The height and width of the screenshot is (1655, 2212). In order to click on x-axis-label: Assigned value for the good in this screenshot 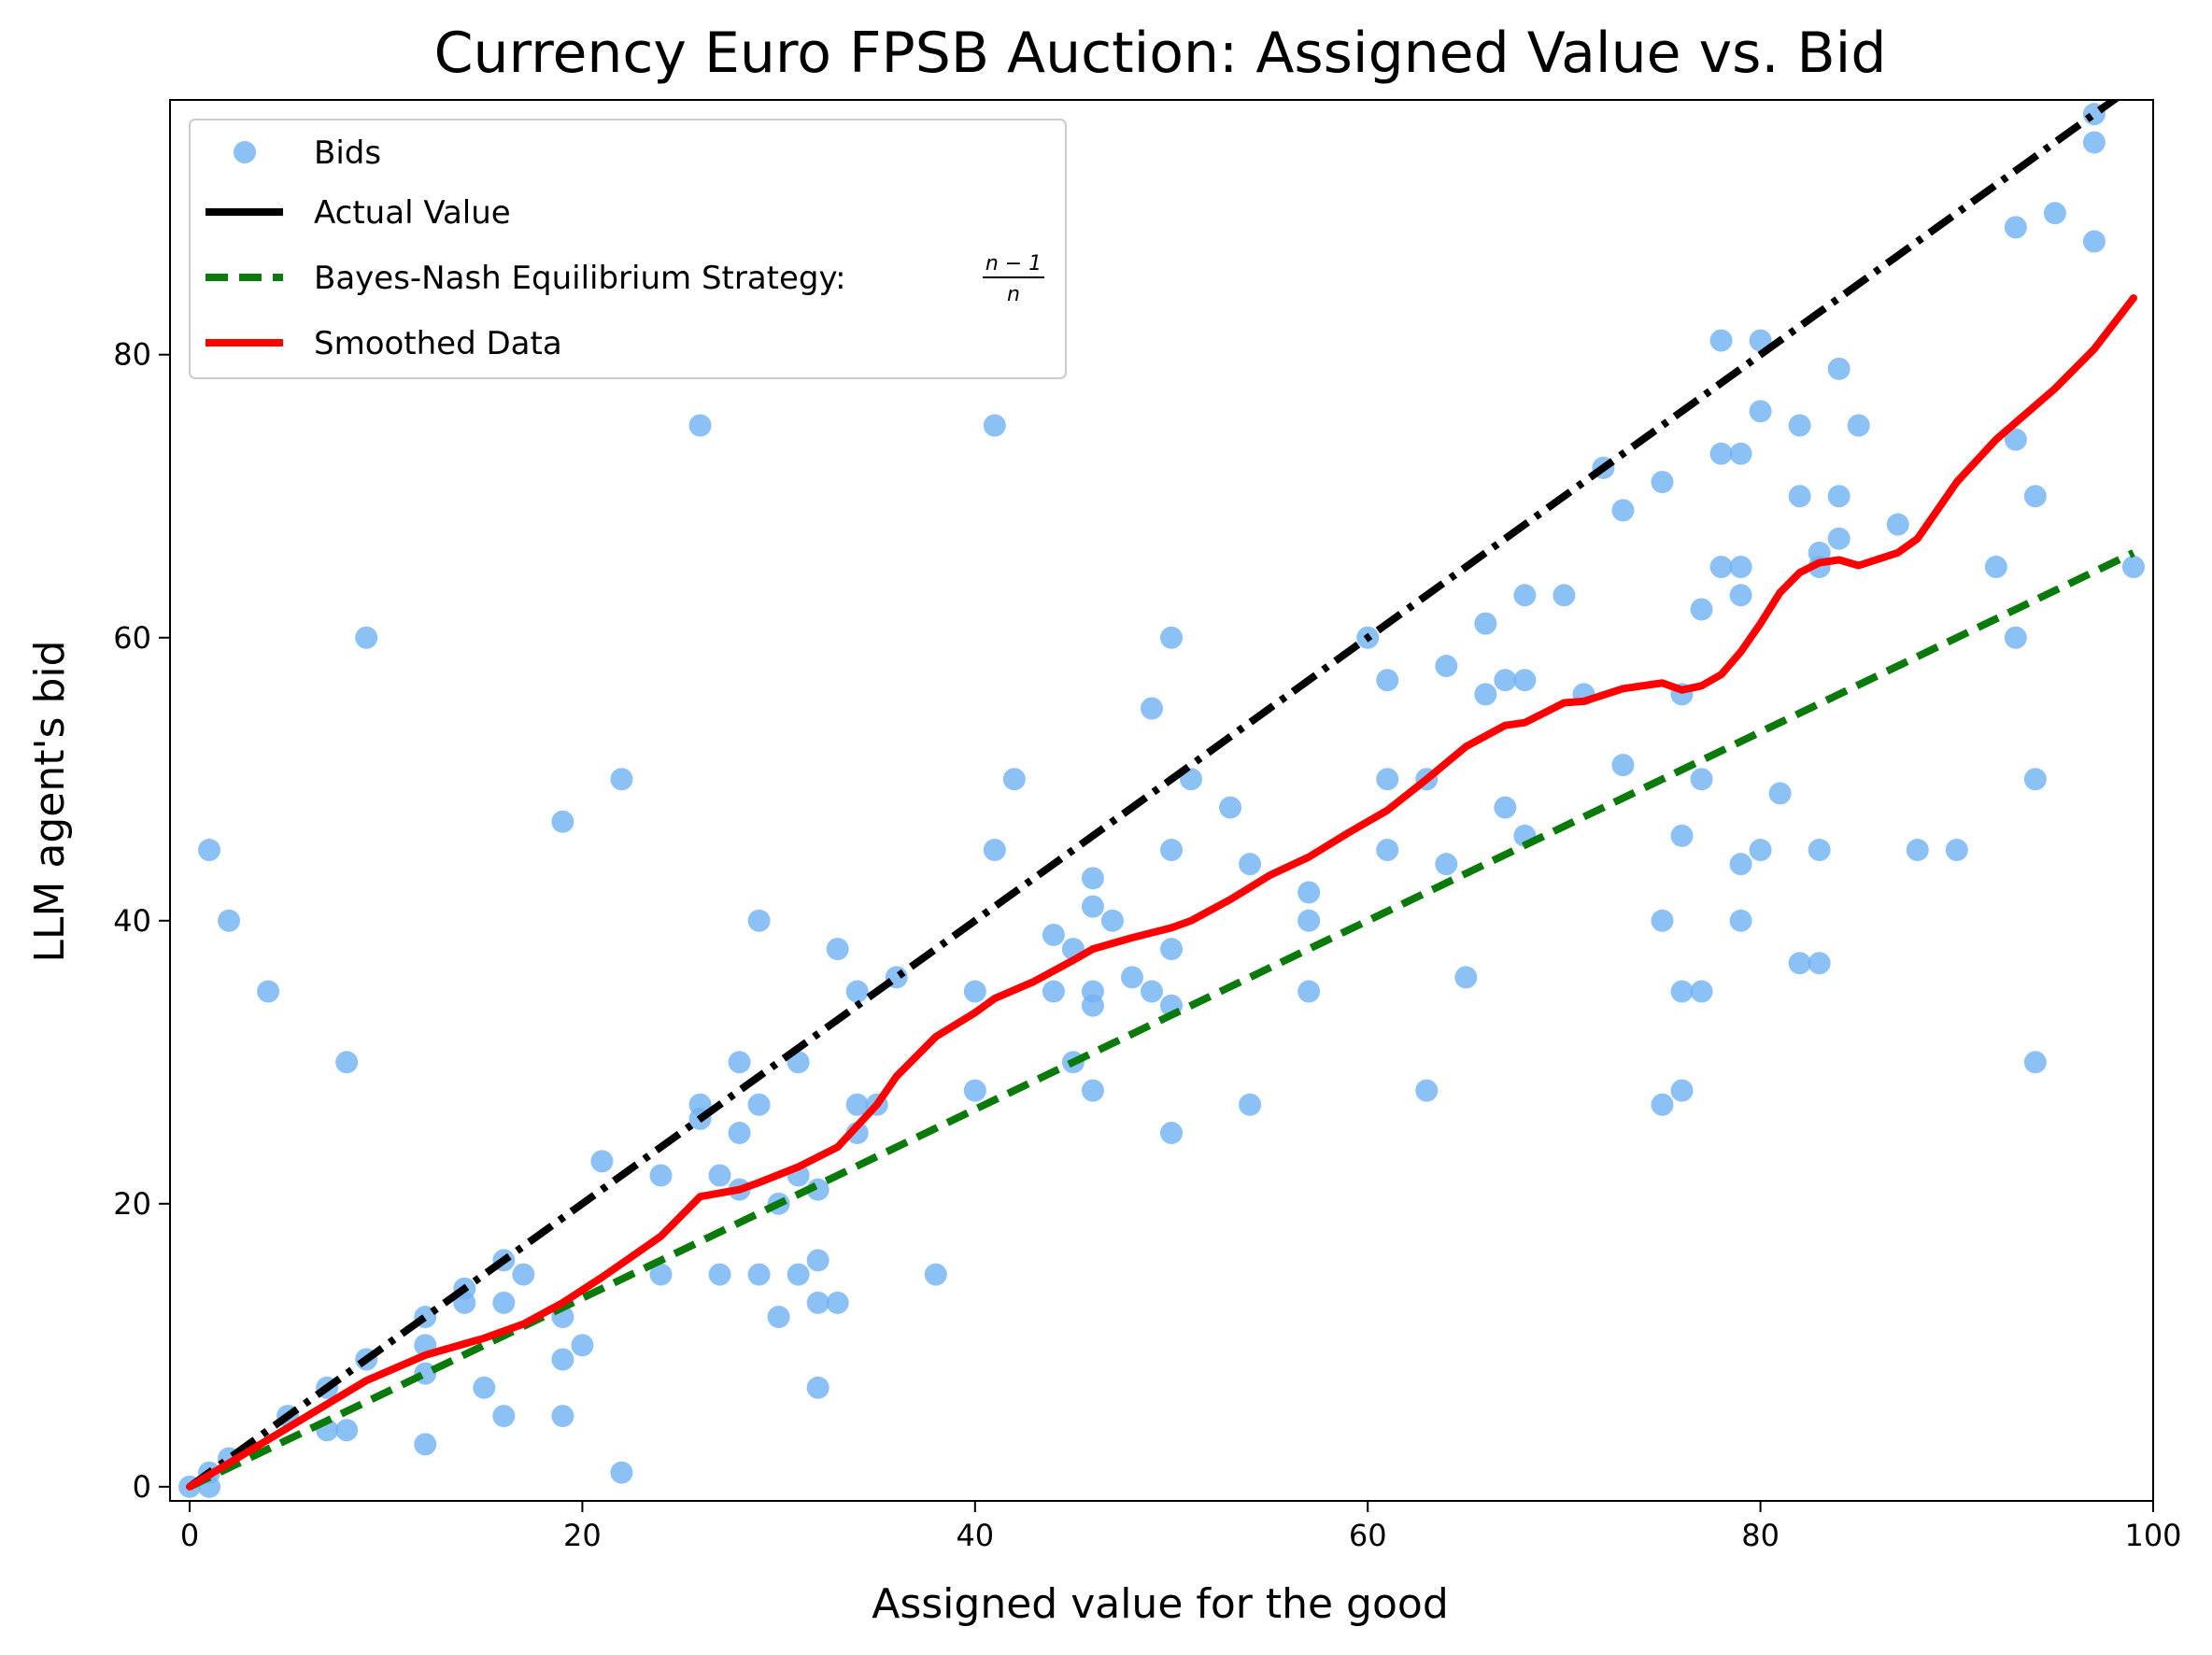, I will do `click(1160, 1604)`.